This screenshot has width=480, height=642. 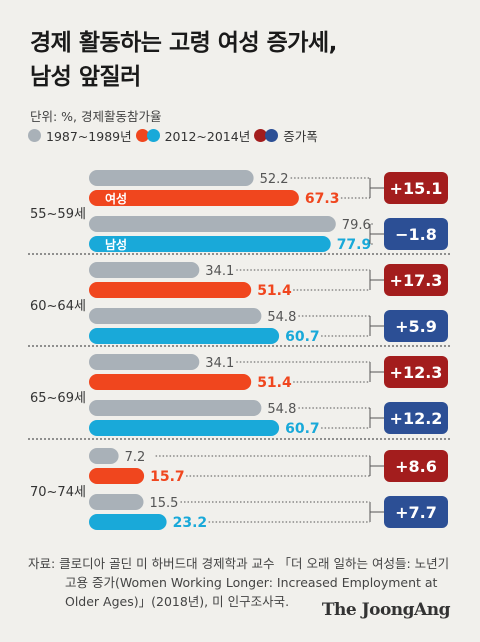 What do you see at coordinates (153, 135) in the screenshot?
I see `blue-dot-icon` at bounding box center [153, 135].